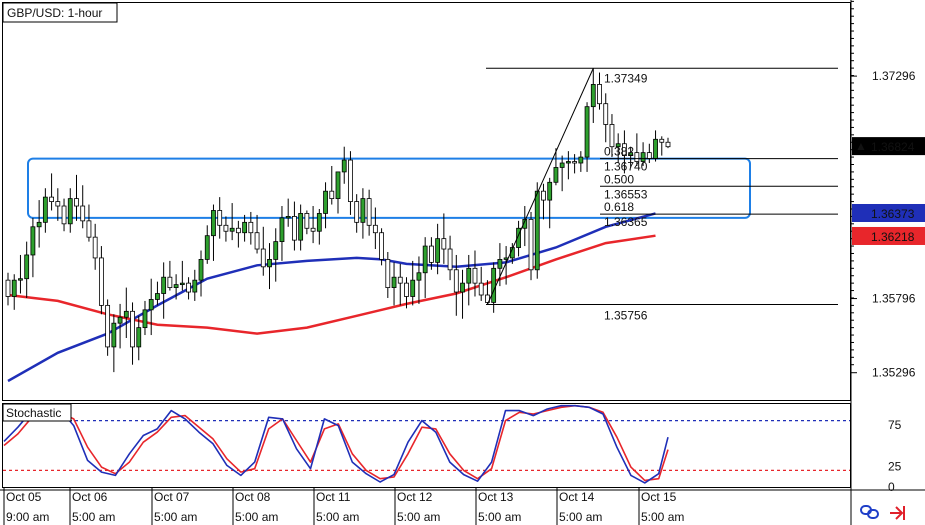 The image size is (925, 525). Describe the element at coordinates (897, 513) in the screenshot. I see `jump-to-end-icon` at that location.